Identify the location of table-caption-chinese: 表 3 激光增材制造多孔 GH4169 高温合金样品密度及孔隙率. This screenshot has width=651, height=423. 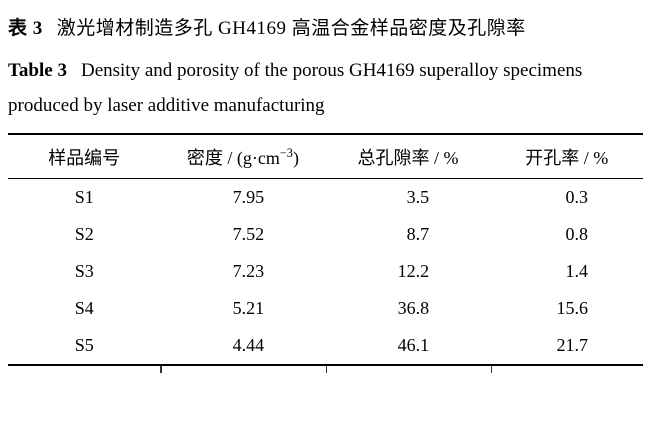
(325, 28).